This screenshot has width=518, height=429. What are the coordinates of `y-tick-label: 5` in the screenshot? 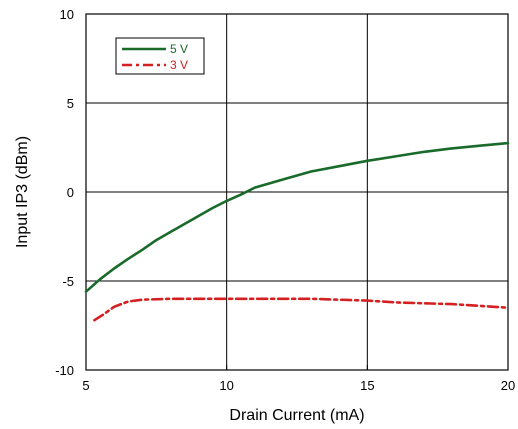 It's located at (70, 103).